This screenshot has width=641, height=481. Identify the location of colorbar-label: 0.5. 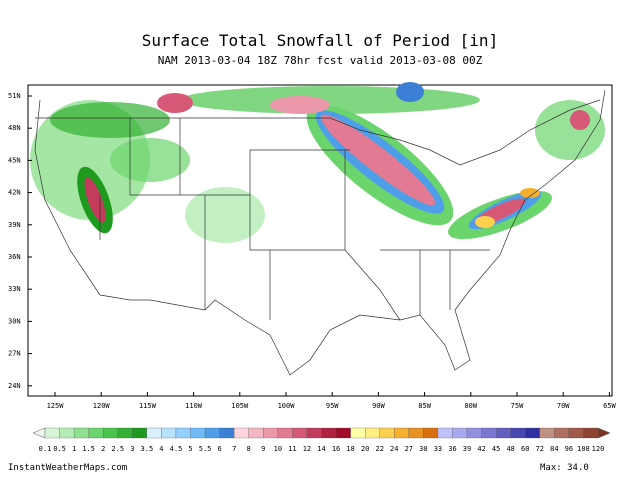
(59, 449).